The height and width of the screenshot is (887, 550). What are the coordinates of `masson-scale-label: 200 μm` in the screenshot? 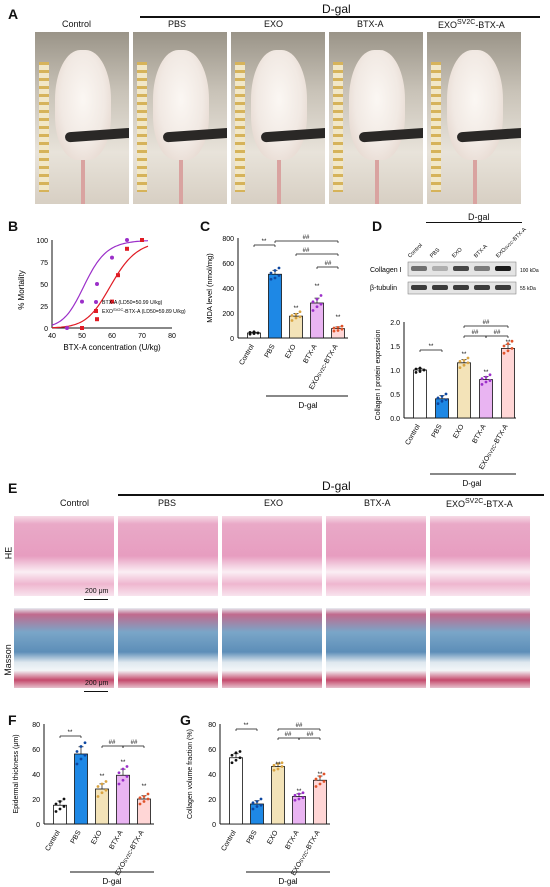 It's located at (97, 683).